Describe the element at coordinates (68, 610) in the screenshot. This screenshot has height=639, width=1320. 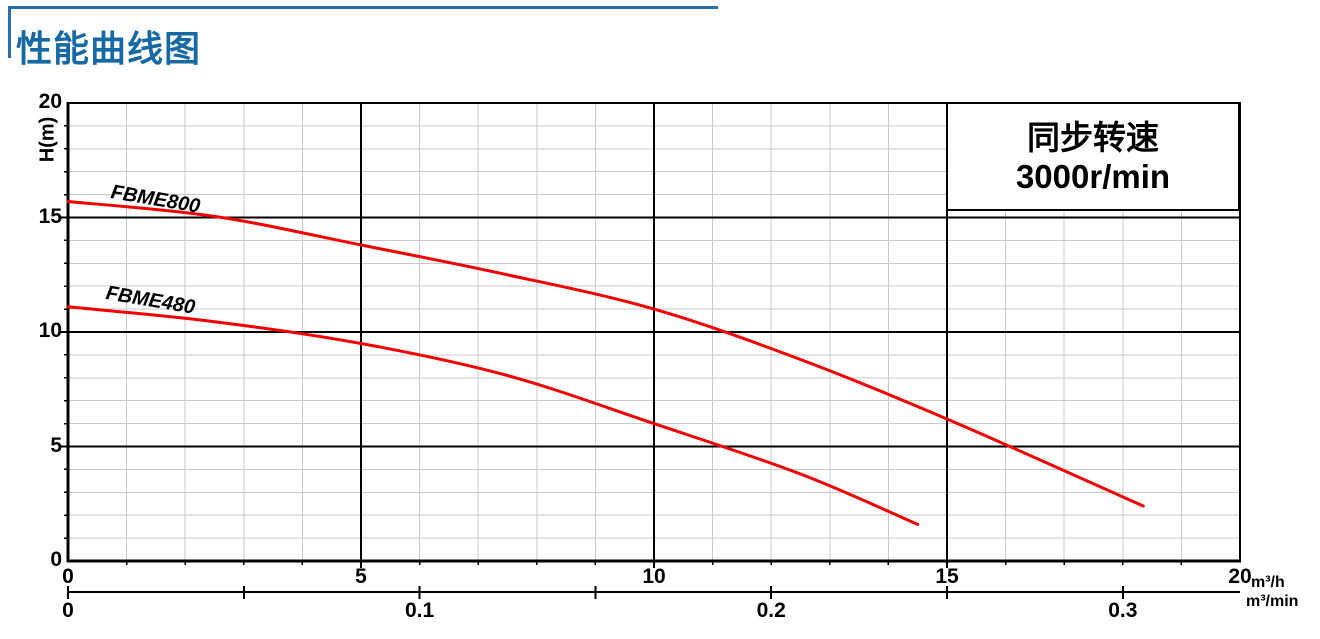
I see `x2-tick-label: 0` at that location.